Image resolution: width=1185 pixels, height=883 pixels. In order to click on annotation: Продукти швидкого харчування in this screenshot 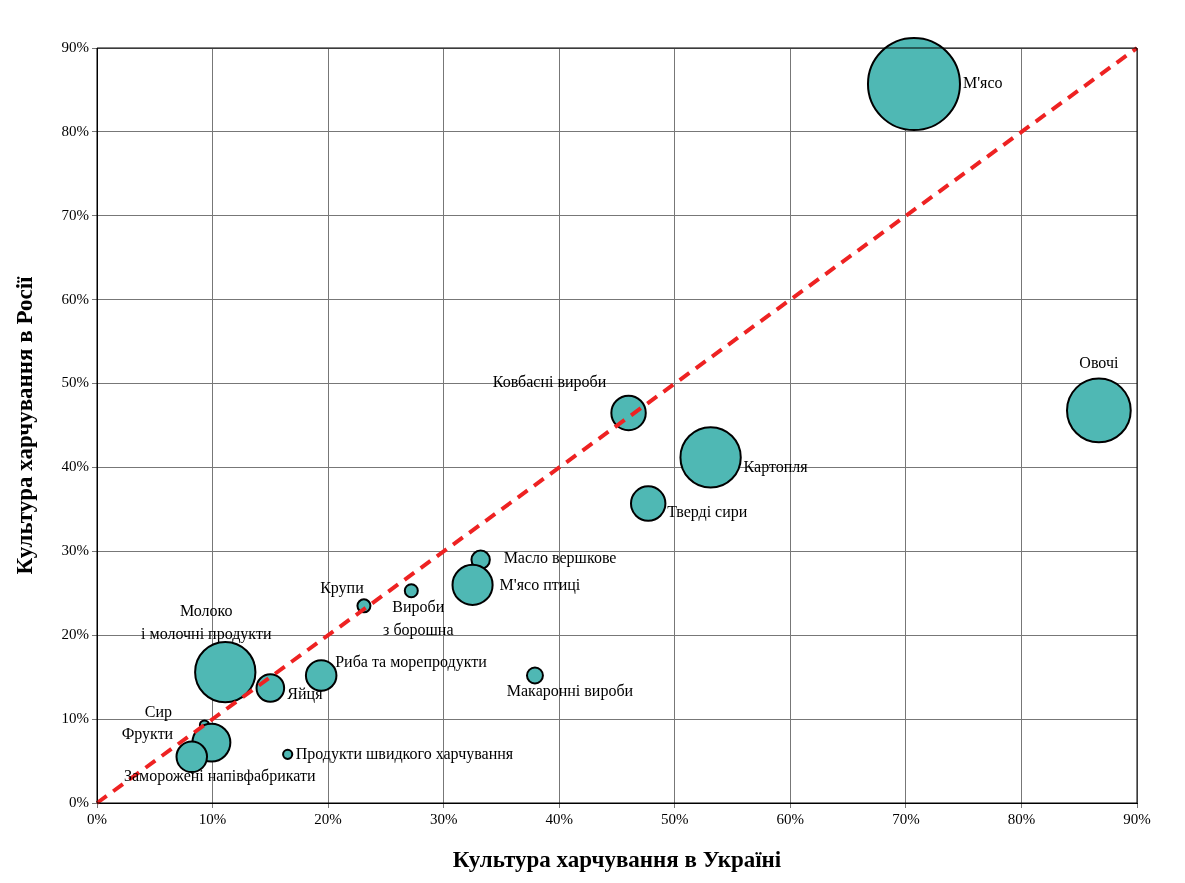, I will do `click(404, 753)`.